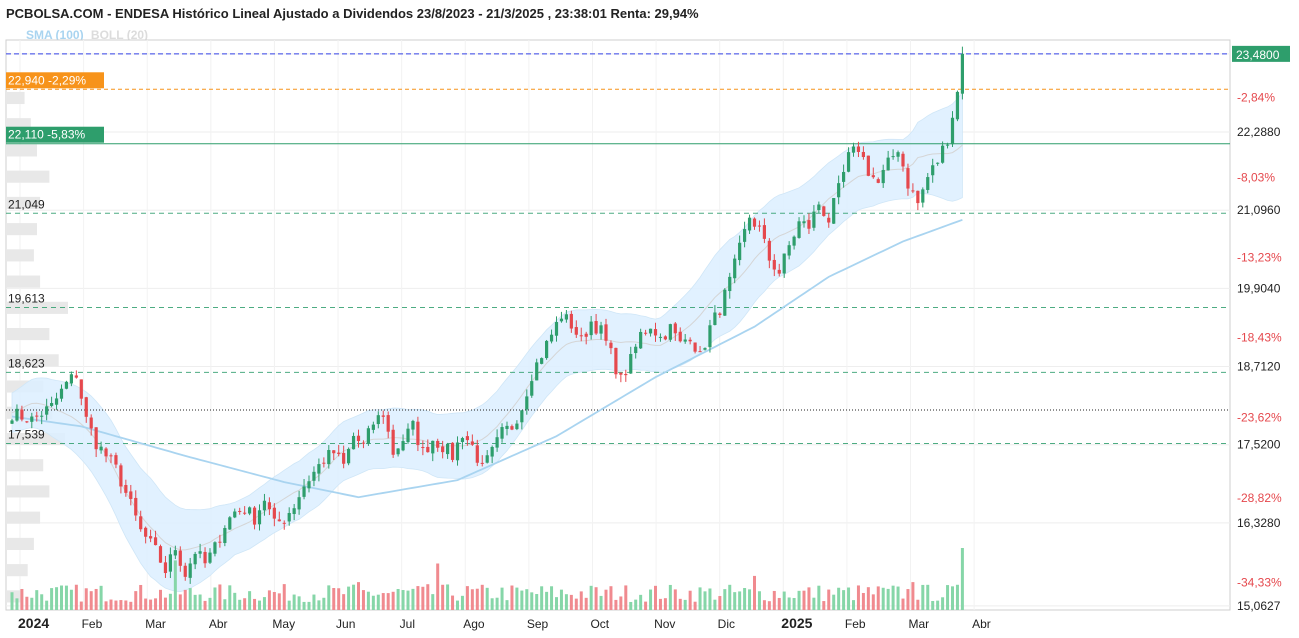  Describe the element at coordinates (26, 298) in the screenshot. I see `level-label-3: 19,613` at that location.